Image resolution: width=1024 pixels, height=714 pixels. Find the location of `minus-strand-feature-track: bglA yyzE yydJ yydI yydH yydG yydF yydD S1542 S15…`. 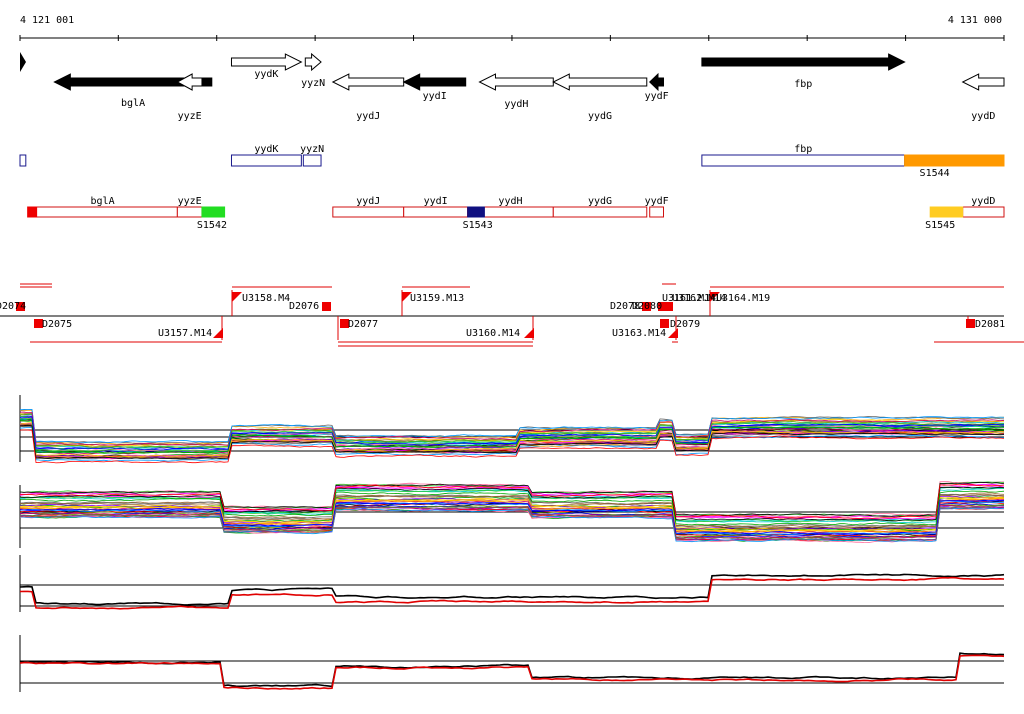

minus-strand-feature-track: bglA yyzE yydJ yydI yydH yydG yydF yydD S1542 S15… is located at coordinates (516, 213).